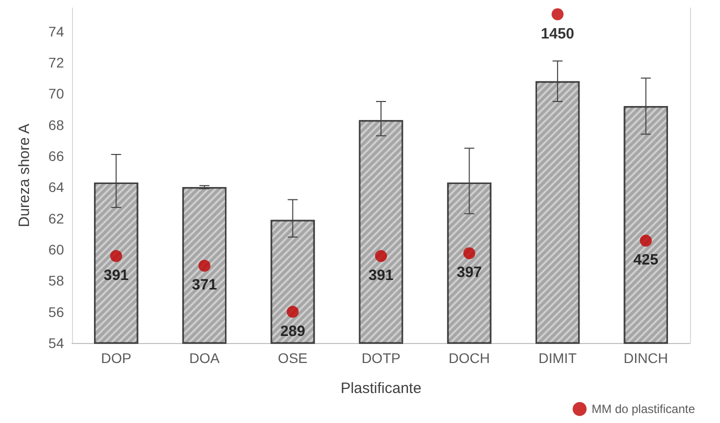 This screenshot has width=720, height=423. Describe the element at coordinates (469, 273) in the screenshot. I see `data-label: 397` at that location.